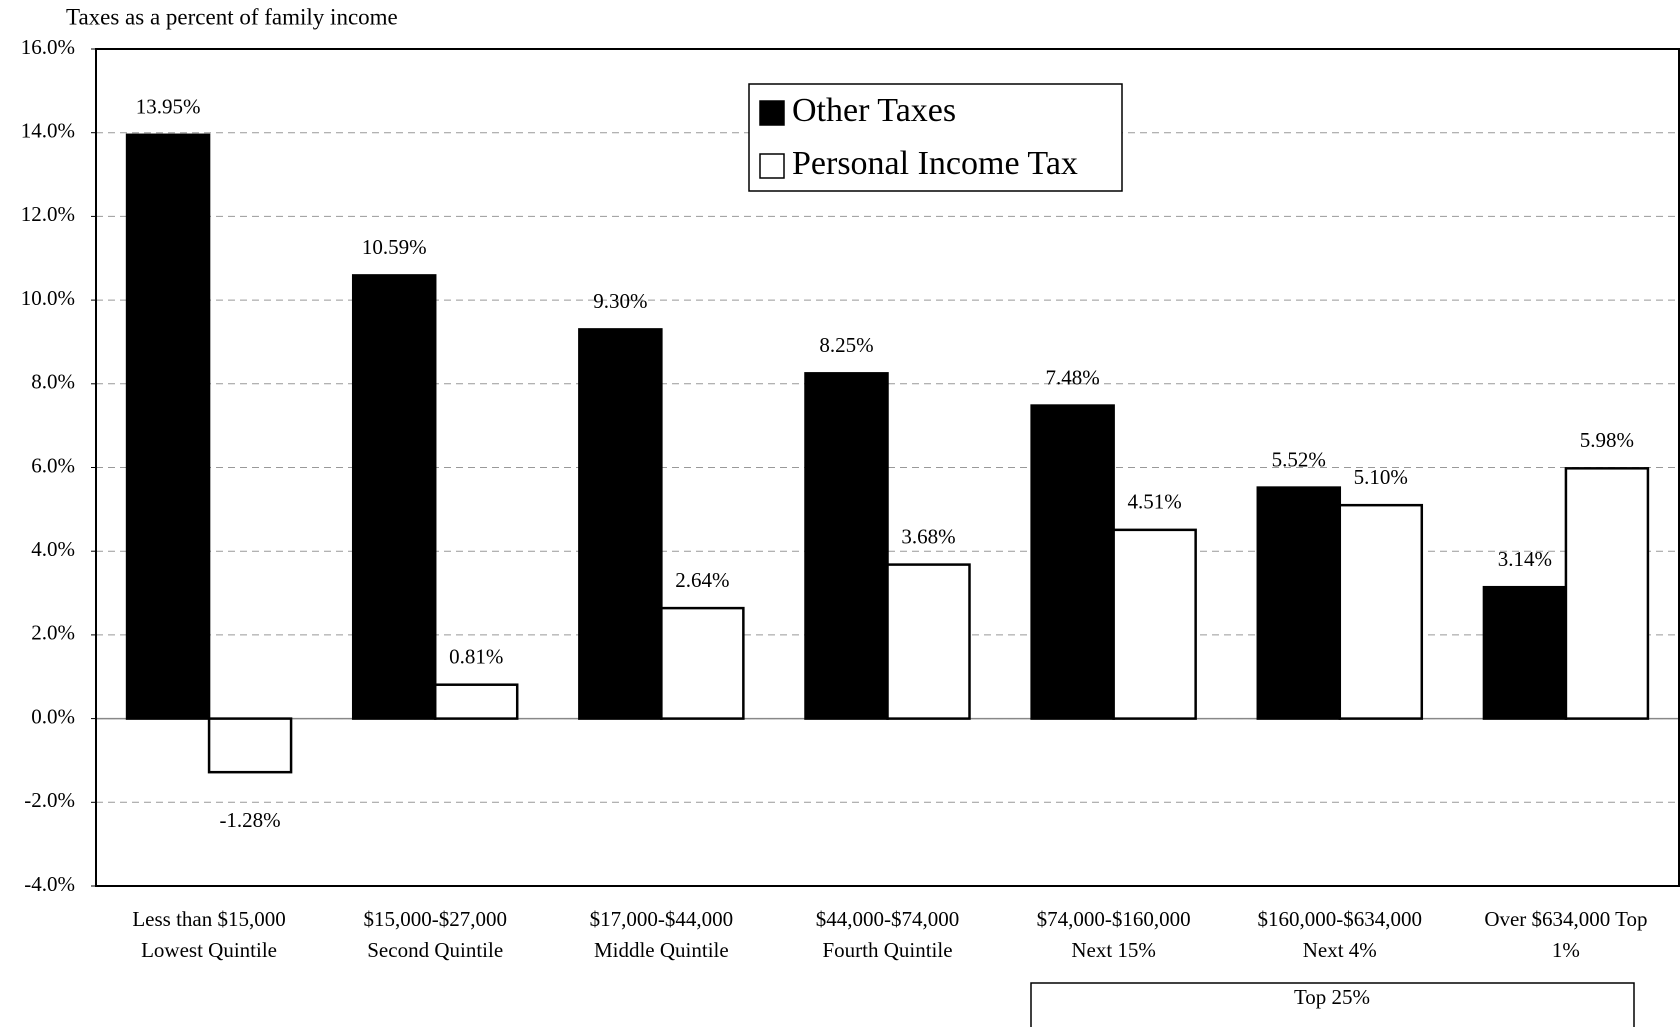 This screenshot has height=1027, width=1680. What do you see at coordinates (1114, 919) in the screenshot?
I see `x-tick-label: $74,000-$160,000` at bounding box center [1114, 919].